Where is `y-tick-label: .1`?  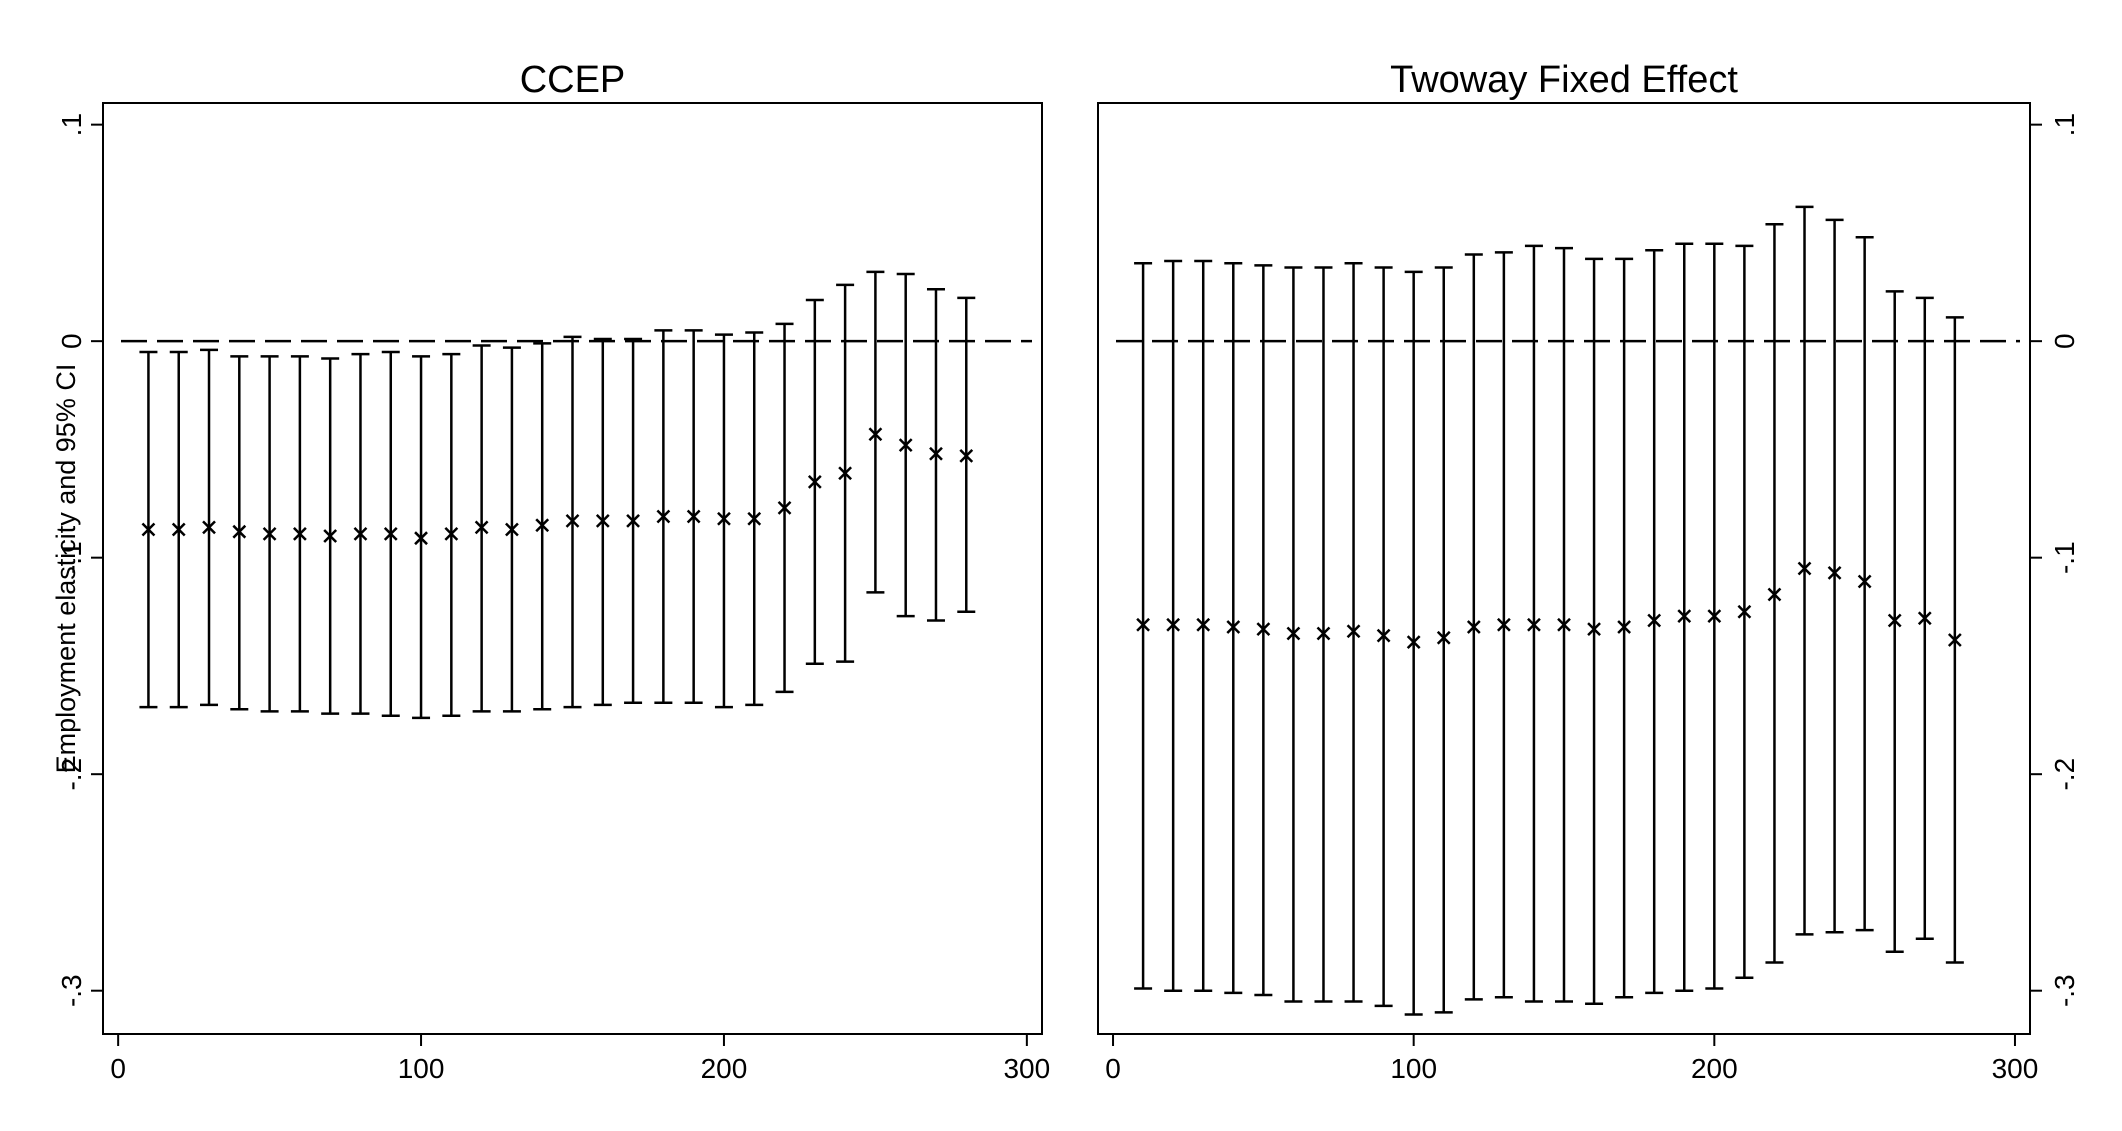
y-tick-label: .1 is located at coordinates (2064, 124).